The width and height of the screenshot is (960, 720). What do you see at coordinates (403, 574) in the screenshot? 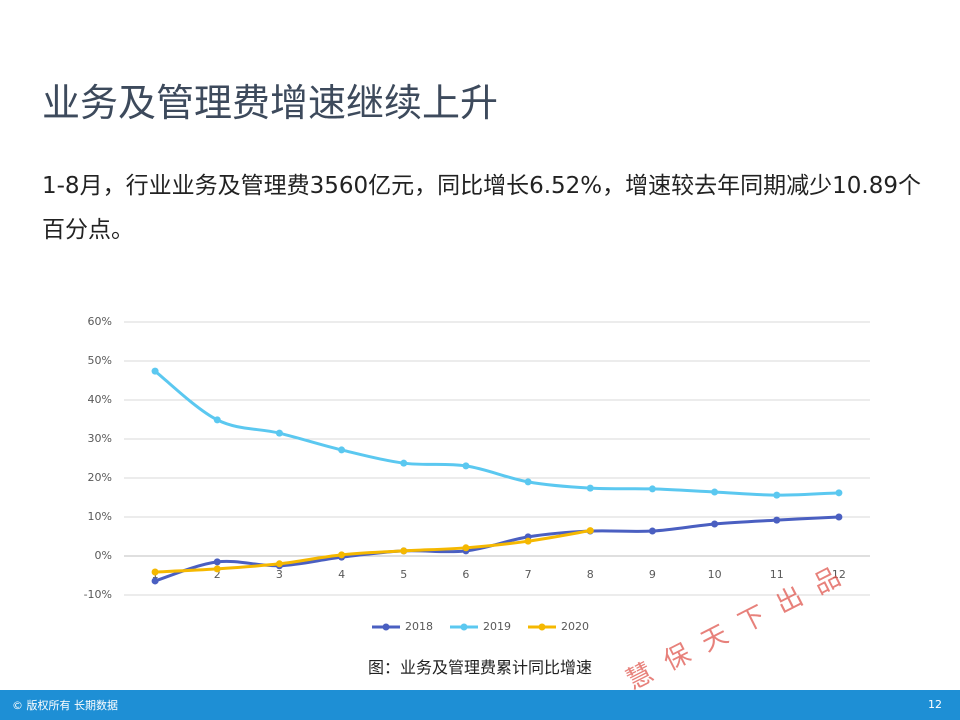
I see `x-tick-label: 5` at bounding box center [403, 574].